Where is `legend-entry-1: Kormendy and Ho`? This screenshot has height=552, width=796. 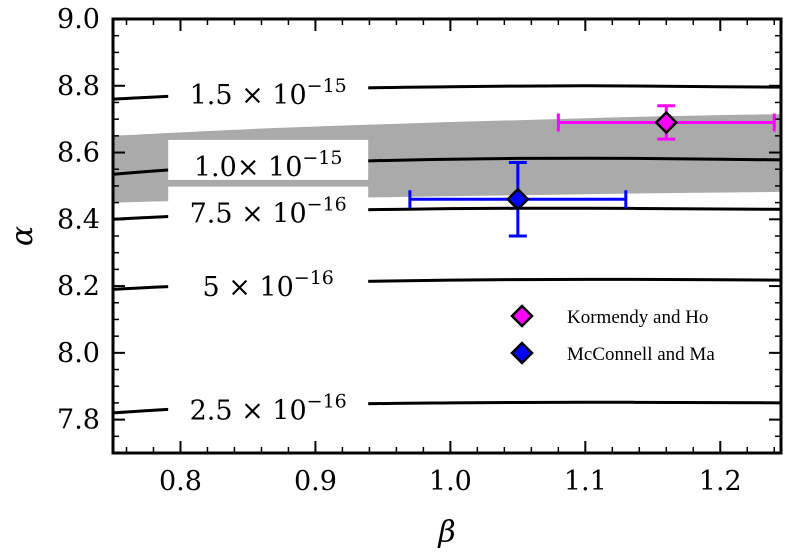 legend-entry-1: Kormendy and Ho is located at coordinates (609, 316).